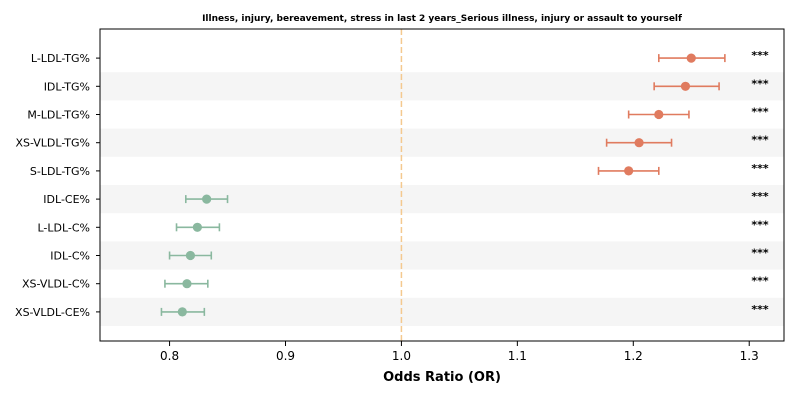  Describe the element at coordinates (67, 86) in the screenshot. I see `row-label: IDL-TG%` at that location.